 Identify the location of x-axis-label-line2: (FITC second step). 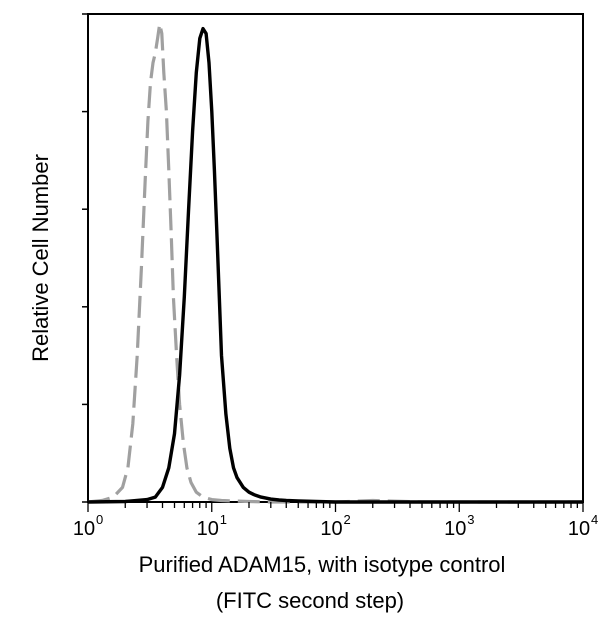
(310, 600).